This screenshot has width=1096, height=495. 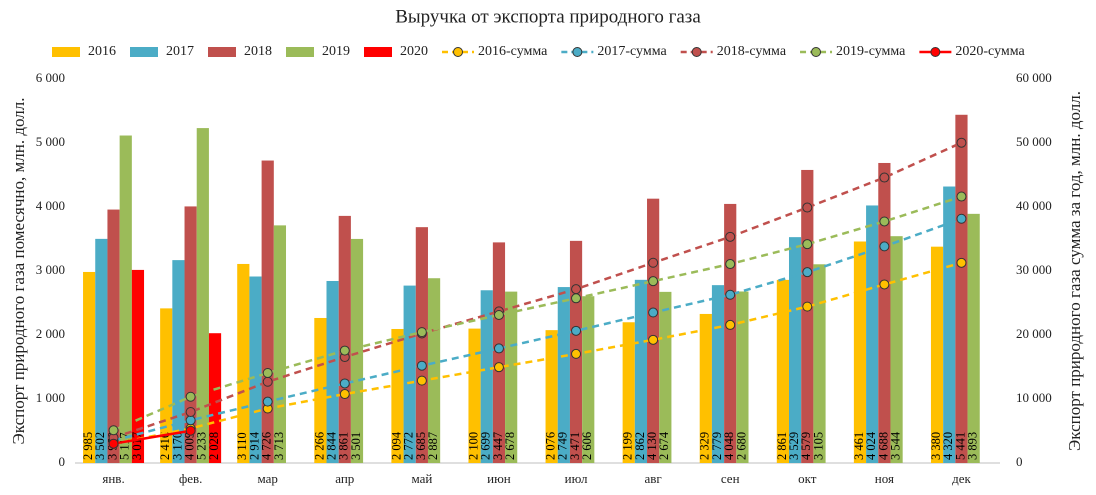 I want to click on data-label: 2 199, so click(x=628, y=446).